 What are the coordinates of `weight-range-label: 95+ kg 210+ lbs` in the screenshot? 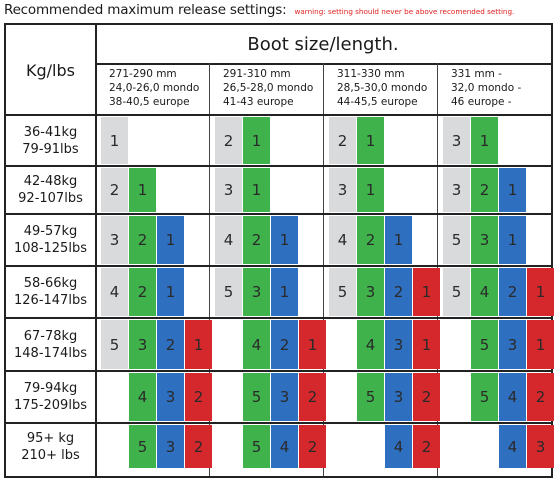 It's located at (50, 446).